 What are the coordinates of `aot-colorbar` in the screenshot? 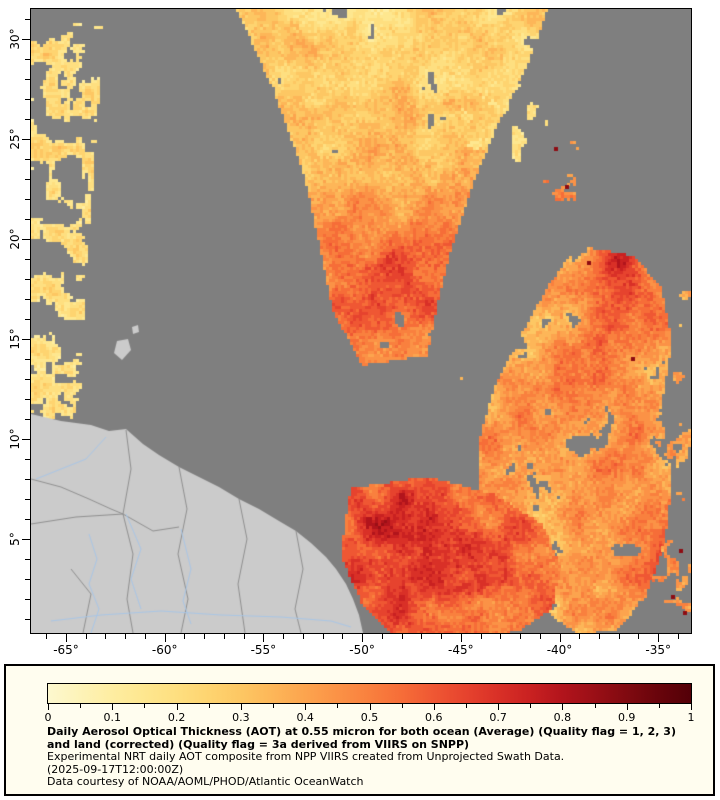 It's located at (369, 693).